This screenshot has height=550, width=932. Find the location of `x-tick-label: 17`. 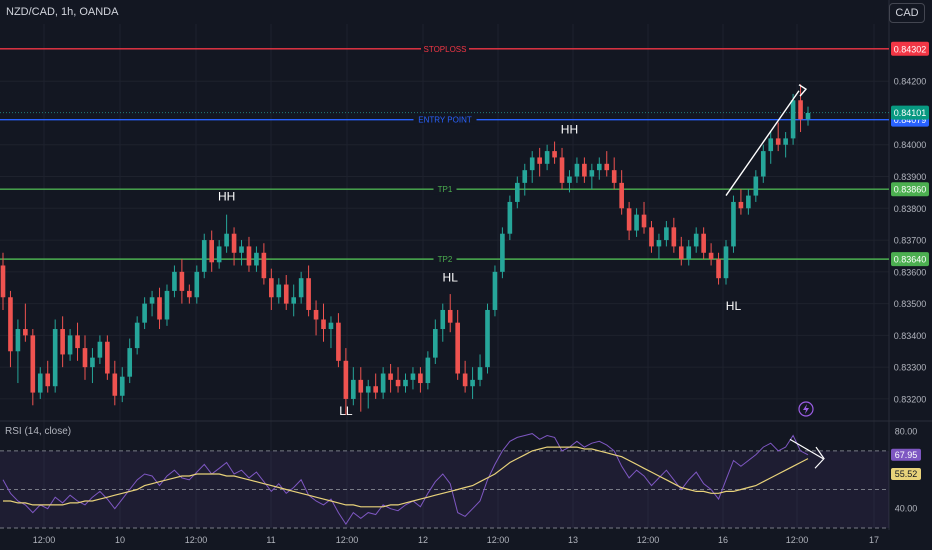

x-tick-label: 17 is located at coordinates (874, 540).